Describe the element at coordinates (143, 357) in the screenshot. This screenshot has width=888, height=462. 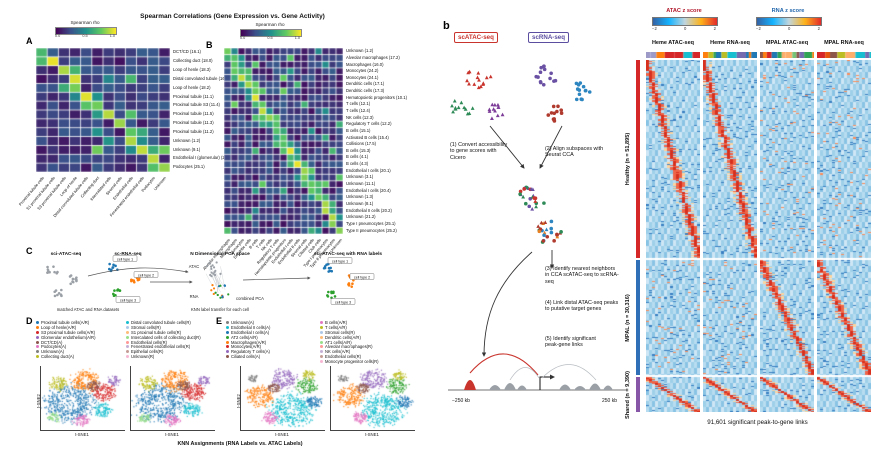
I see `legend-label: Unknown(R)` at that location.